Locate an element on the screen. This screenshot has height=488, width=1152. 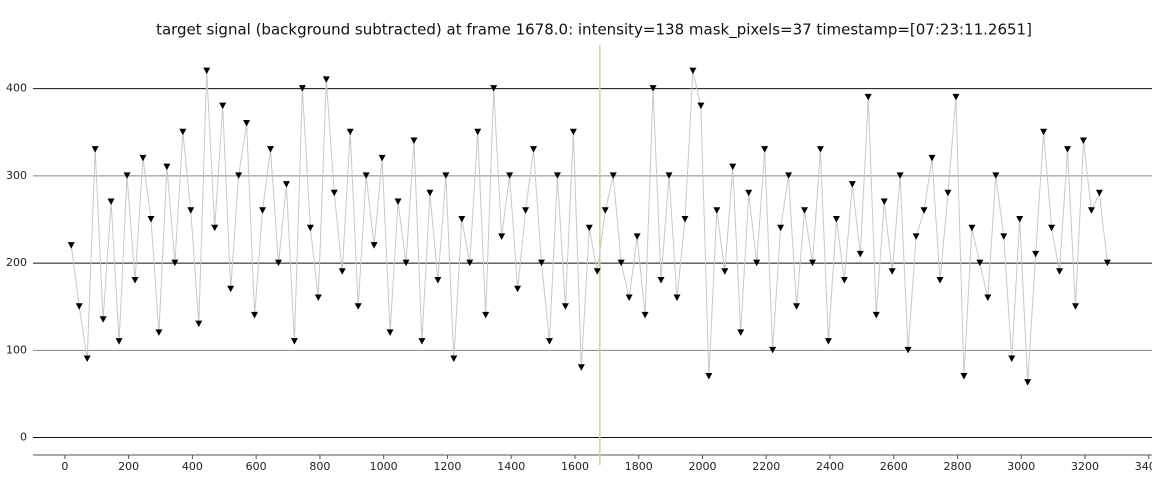
y-tick-label: 200 is located at coordinates (16, 262).